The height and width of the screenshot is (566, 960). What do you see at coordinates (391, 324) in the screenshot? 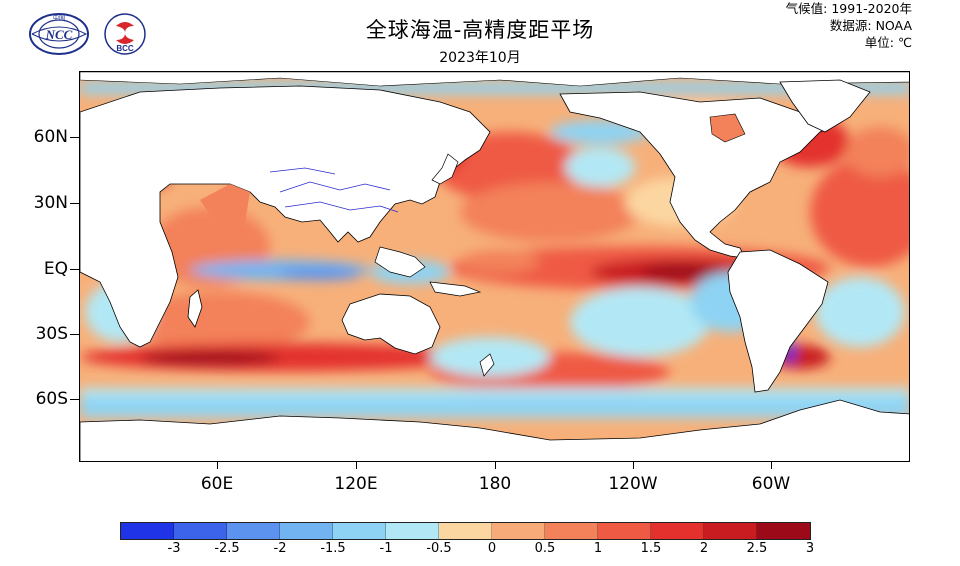
I see `australia-land` at bounding box center [391, 324].